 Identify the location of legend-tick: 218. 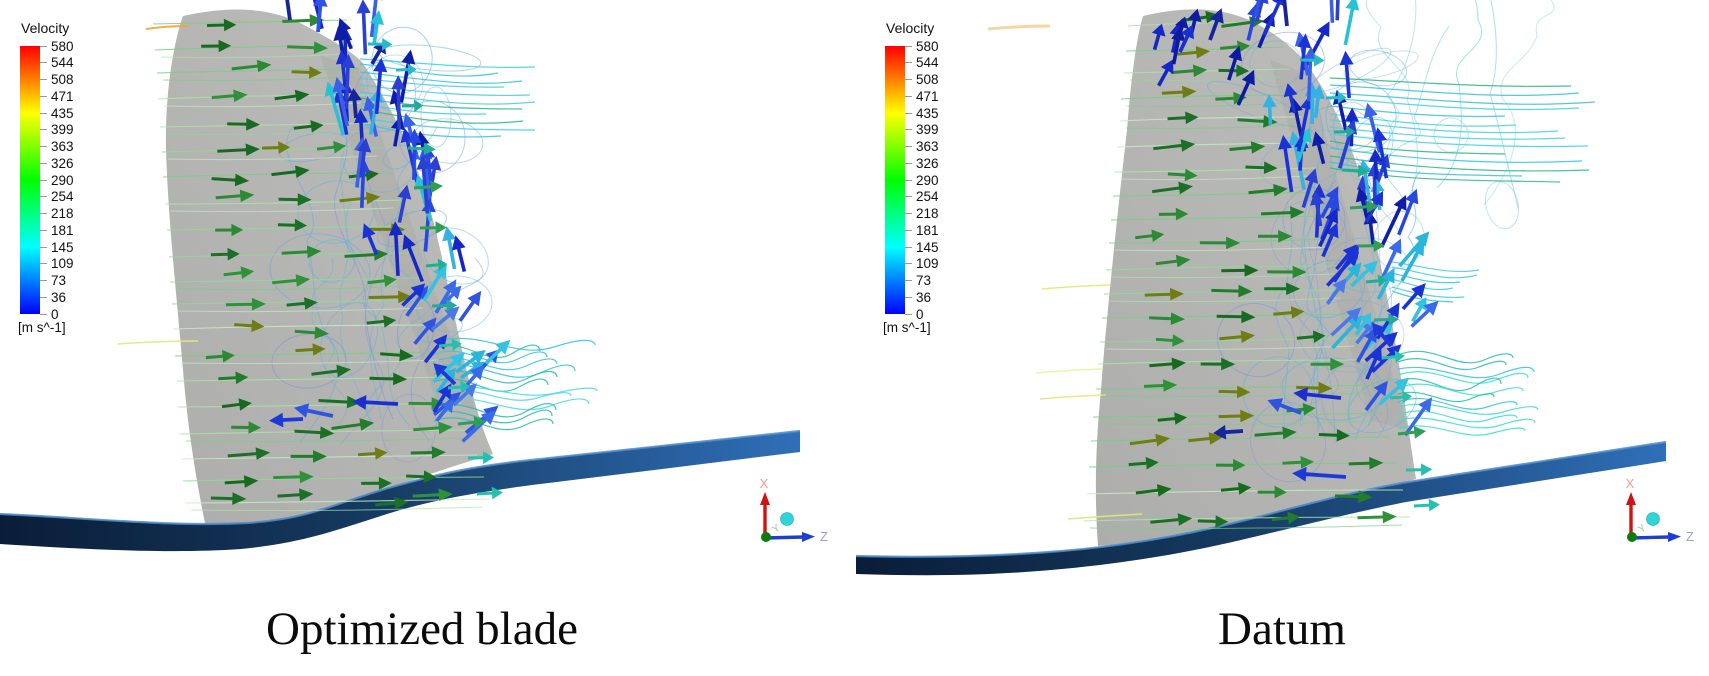
(922, 214).